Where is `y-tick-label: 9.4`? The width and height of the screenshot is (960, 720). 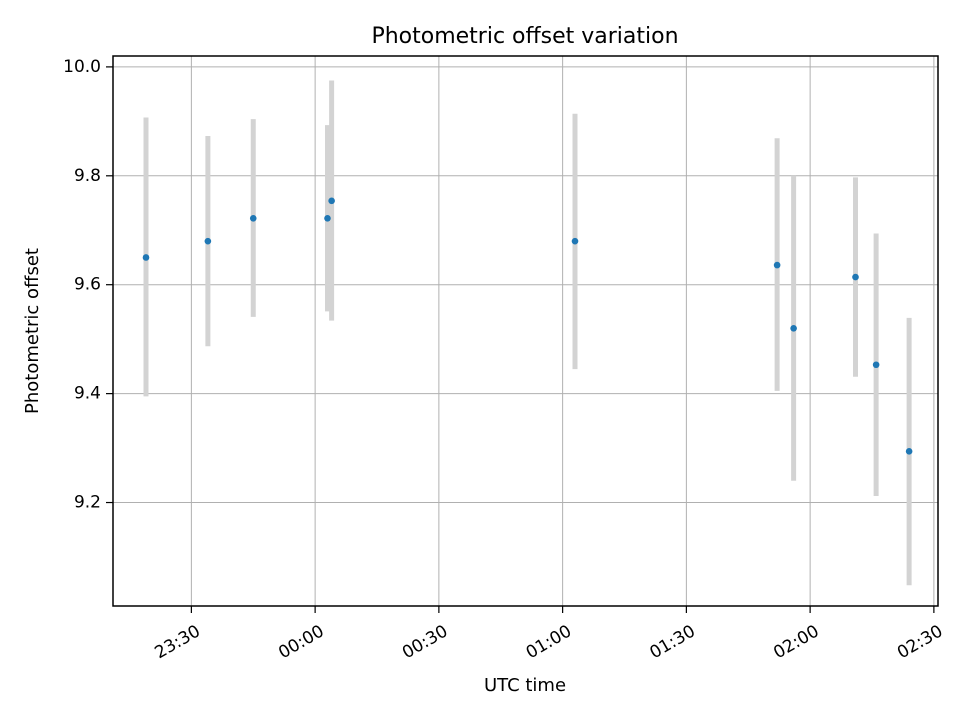
y-tick-label: 9.4 is located at coordinates (87, 394).